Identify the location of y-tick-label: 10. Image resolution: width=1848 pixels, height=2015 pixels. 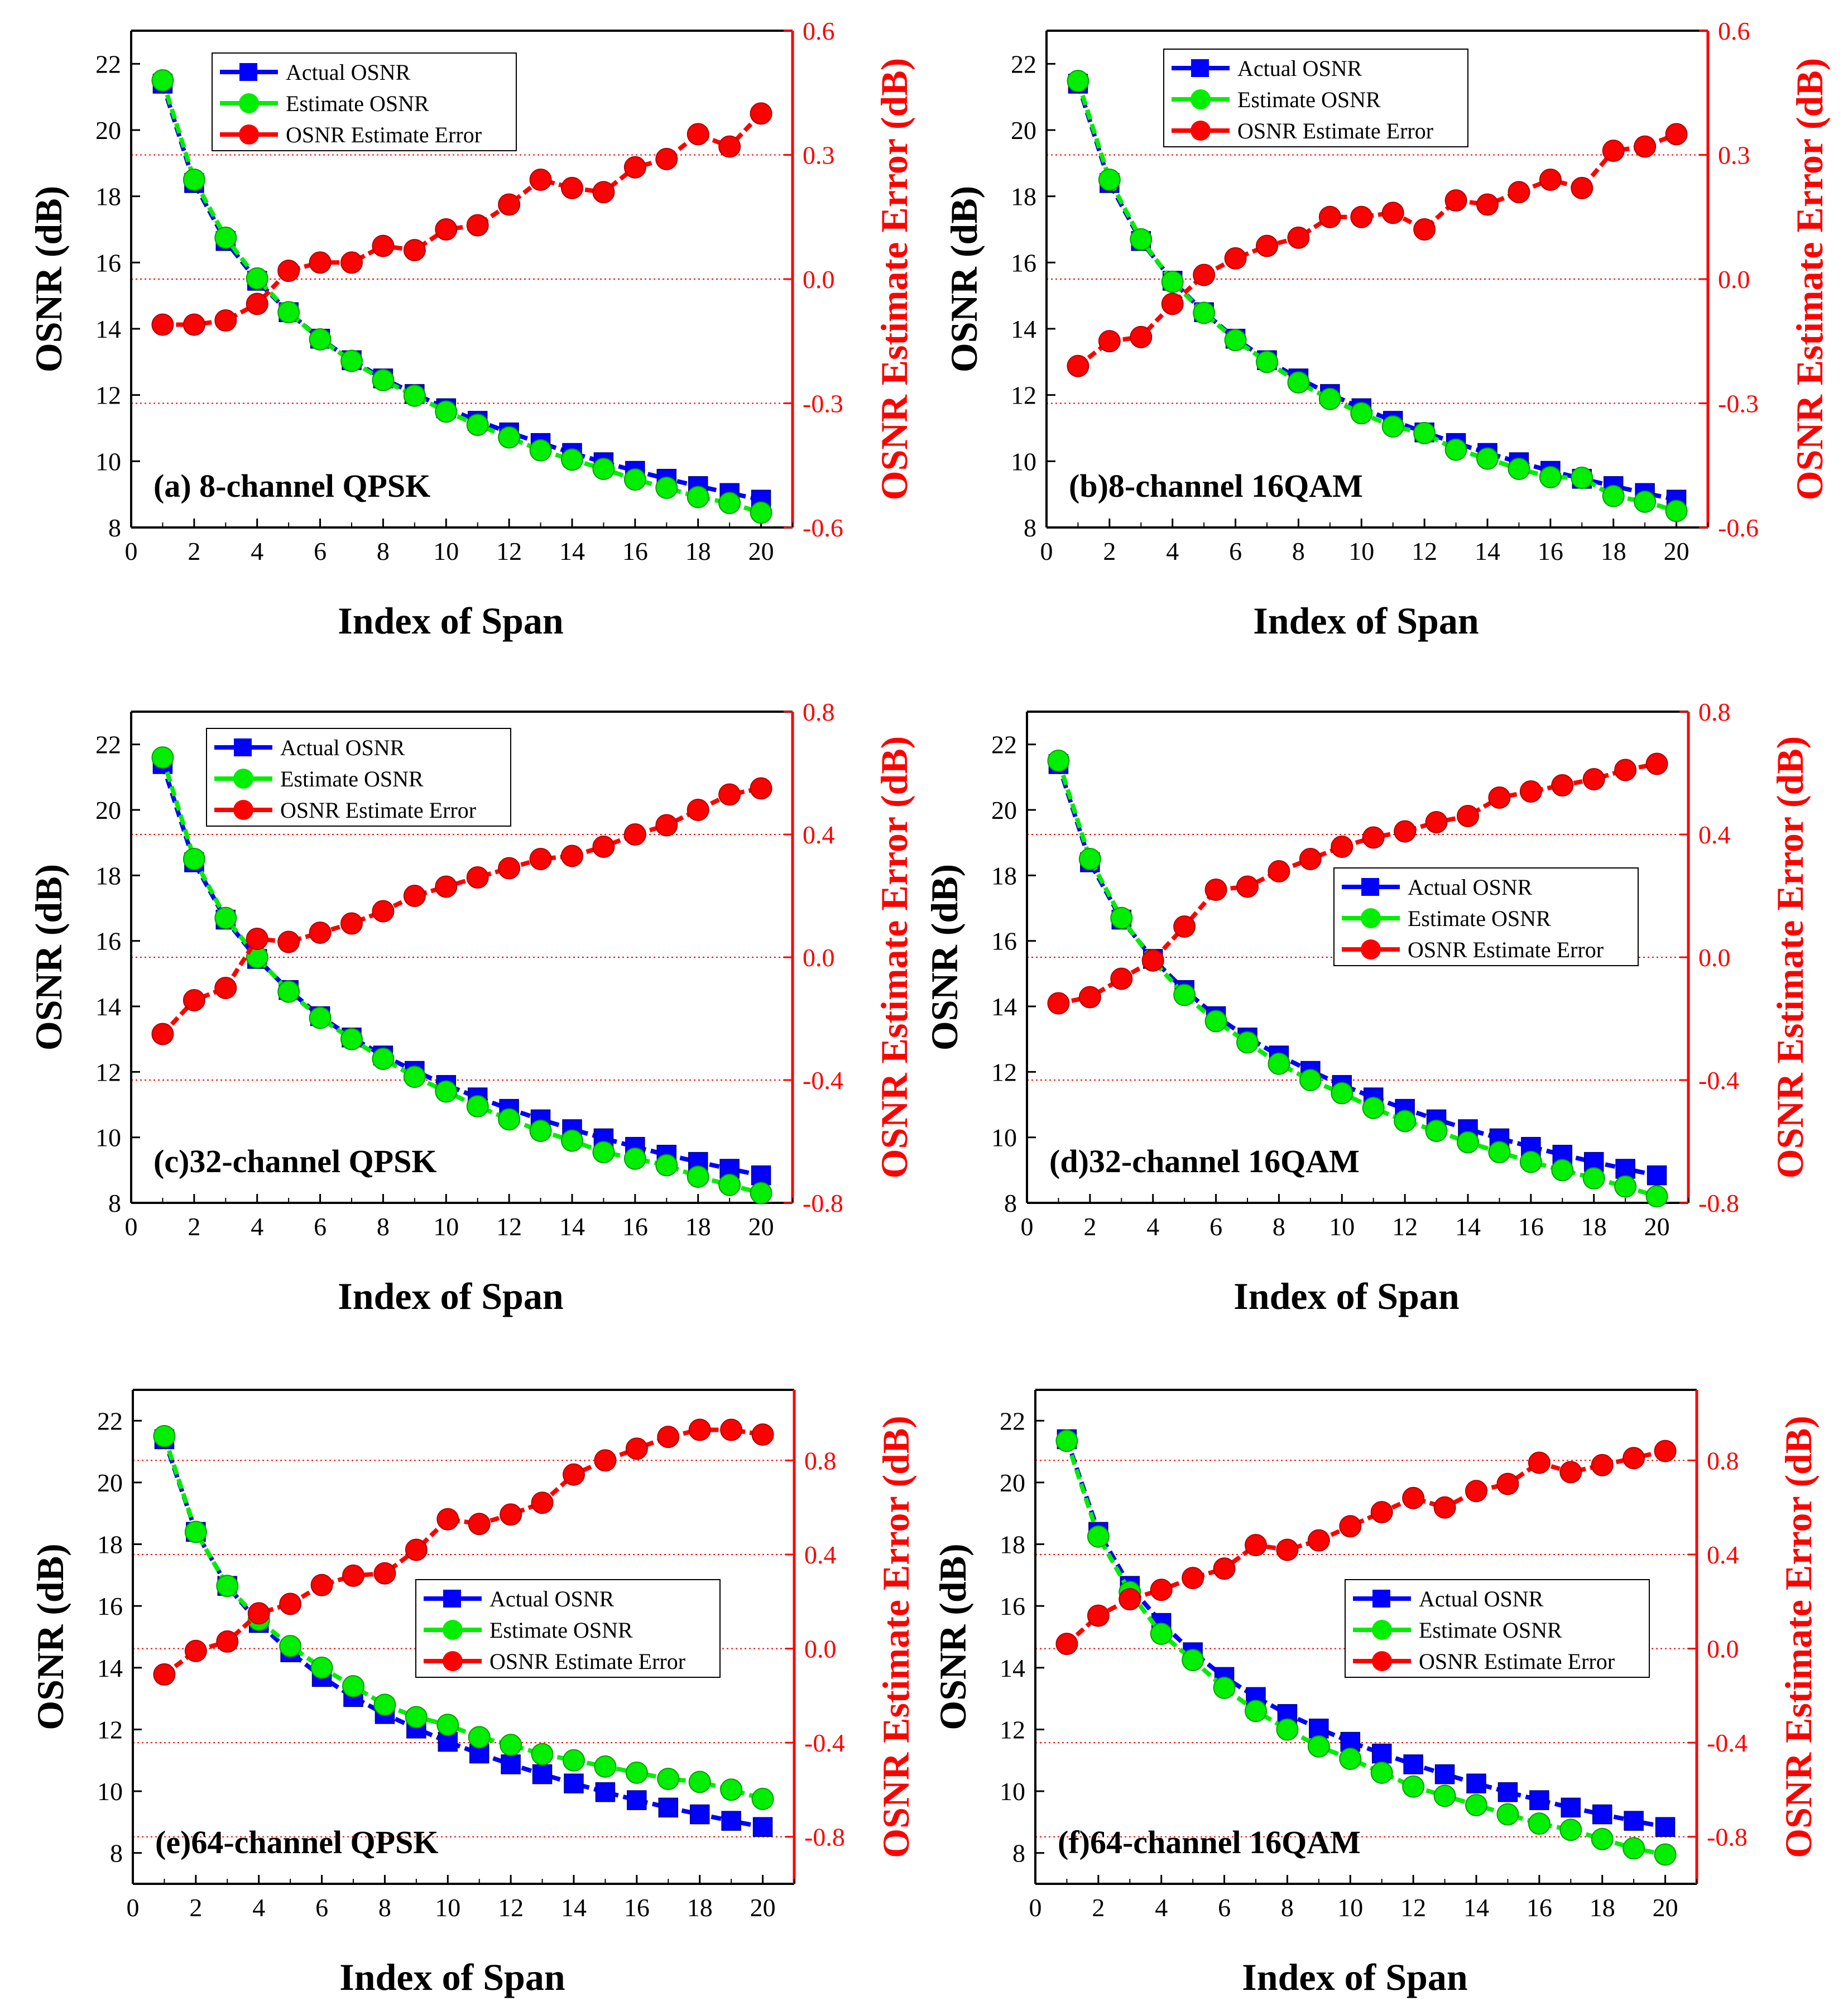
(1004, 1138).